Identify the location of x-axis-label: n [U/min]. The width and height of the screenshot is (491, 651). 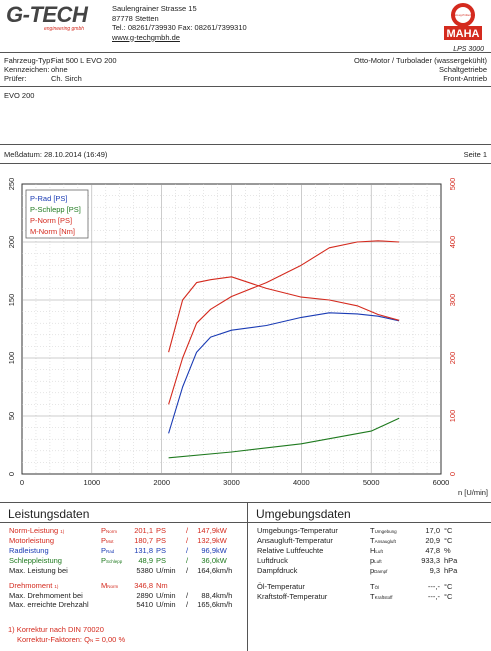
(473, 492).